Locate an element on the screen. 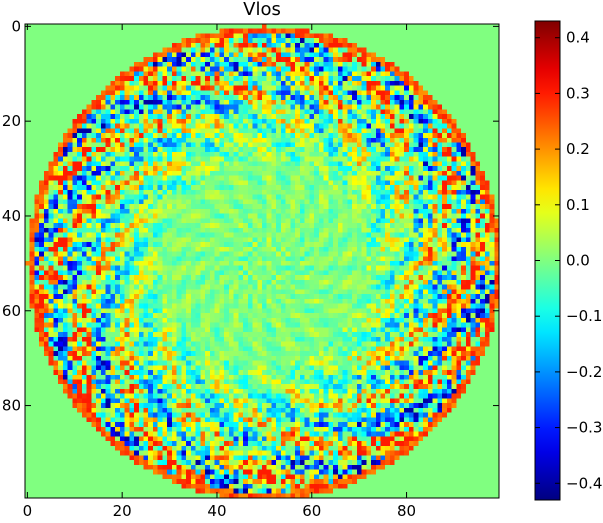 The image size is (603, 523). colorbar-tick-label: −0.4 is located at coordinates (584, 483).